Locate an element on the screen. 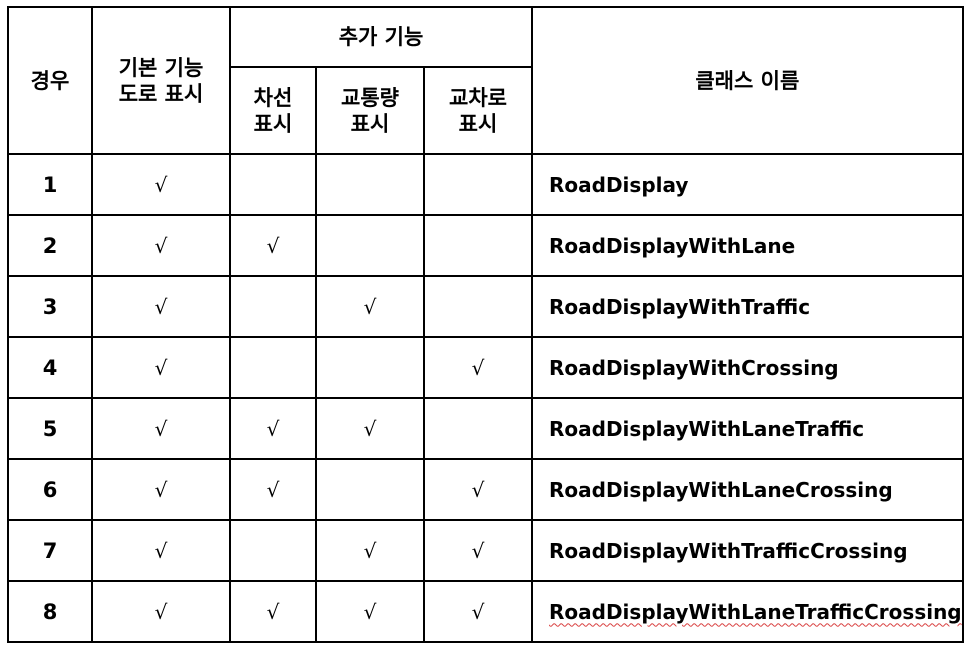  table-row: 2 √ √ RoadDisplayWithLane is located at coordinates (485, 245).